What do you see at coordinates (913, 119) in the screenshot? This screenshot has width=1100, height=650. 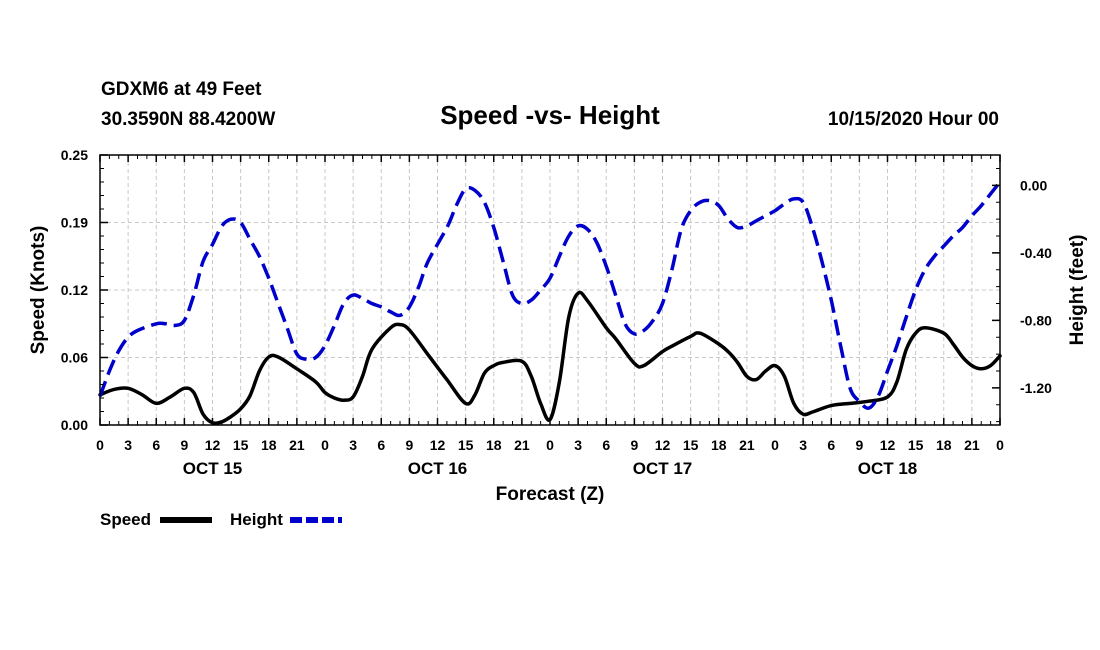 I see `datetime-label: 10/15/2020 Hour 00` at bounding box center [913, 119].